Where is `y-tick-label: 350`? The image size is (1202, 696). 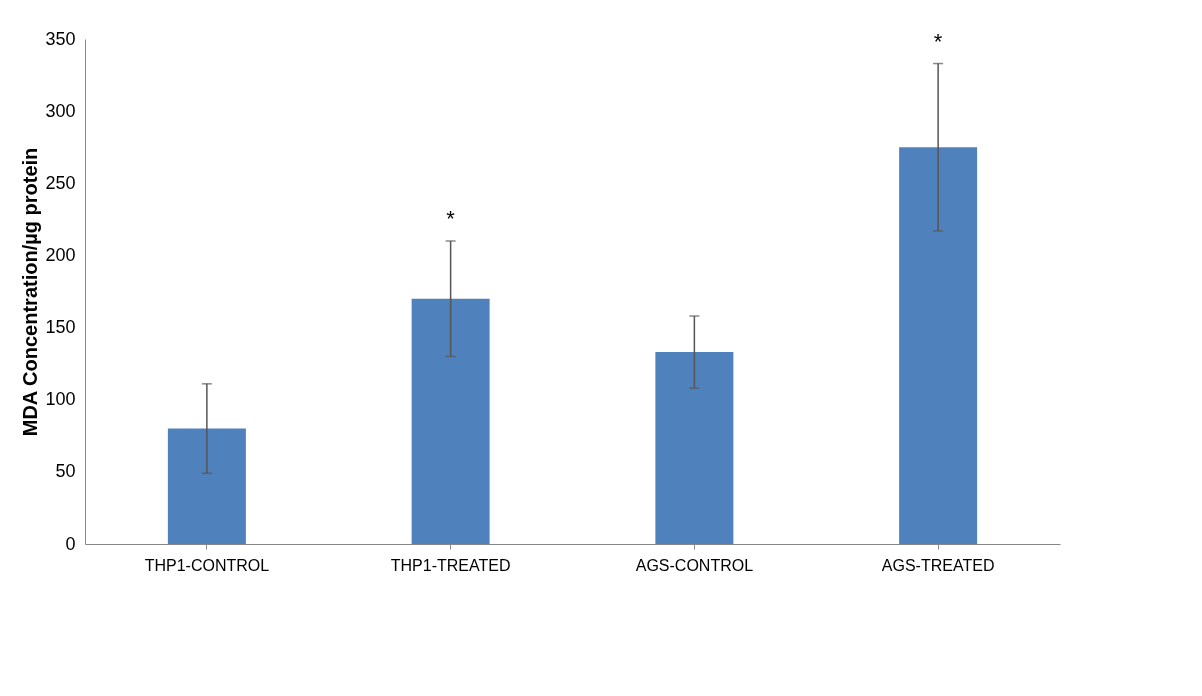
y-tick-label: 350 is located at coordinates (60, 38).